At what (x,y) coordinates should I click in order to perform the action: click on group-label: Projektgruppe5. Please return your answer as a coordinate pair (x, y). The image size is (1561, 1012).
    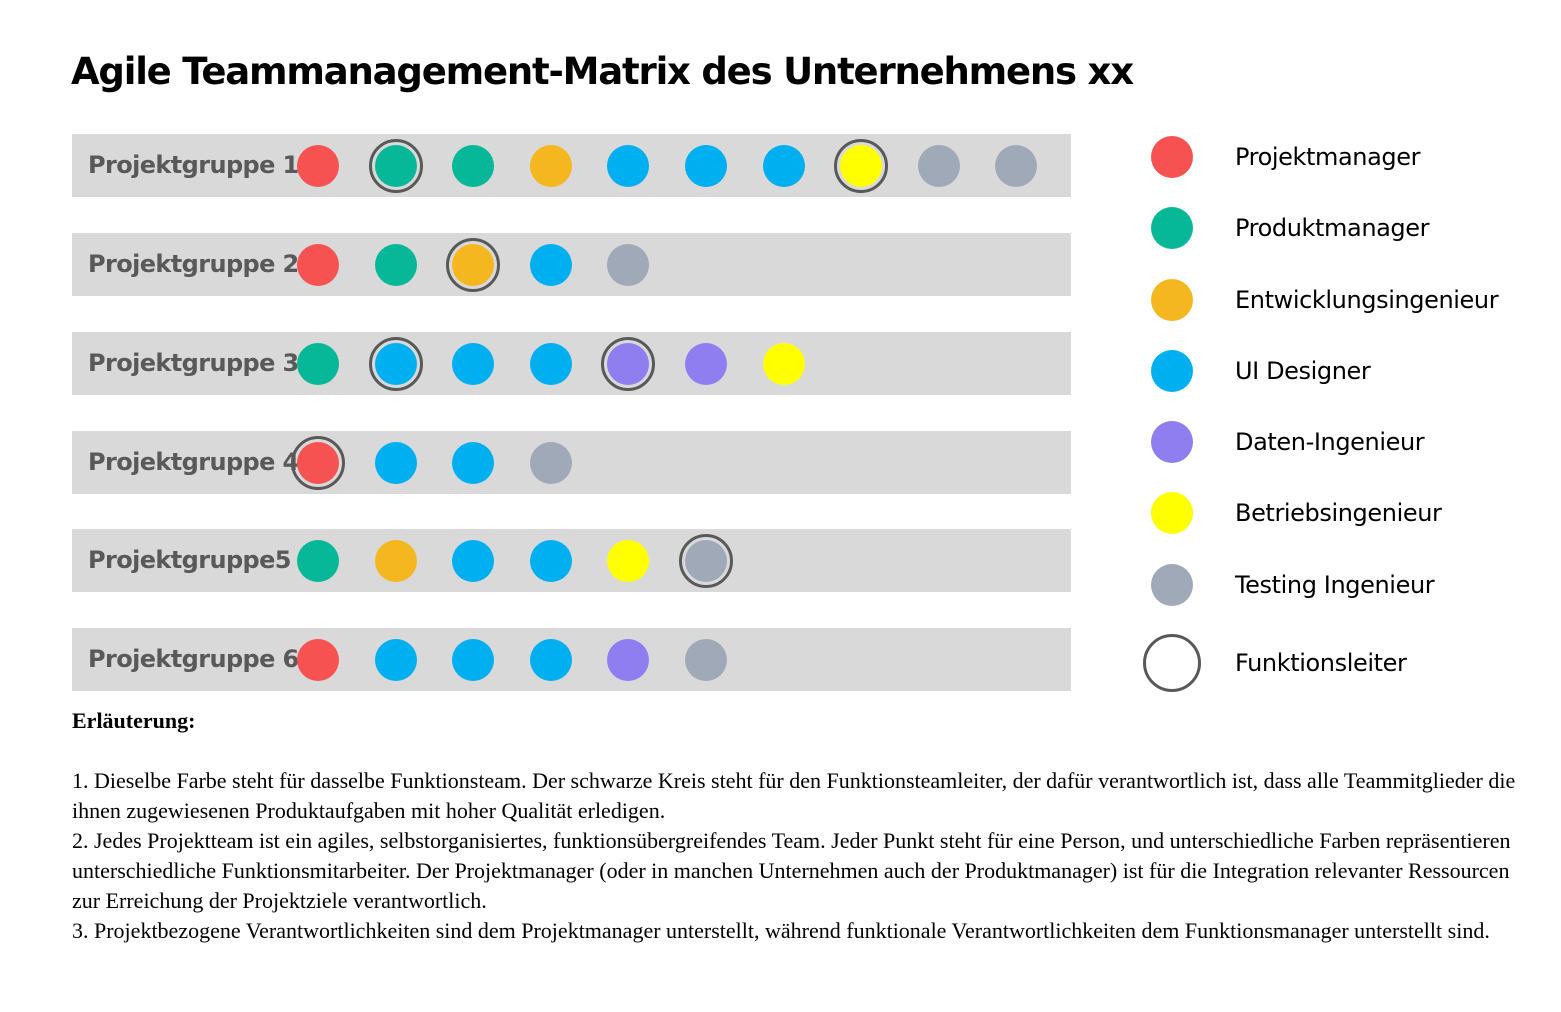
    Looking at the image, I should click on (189, 560).